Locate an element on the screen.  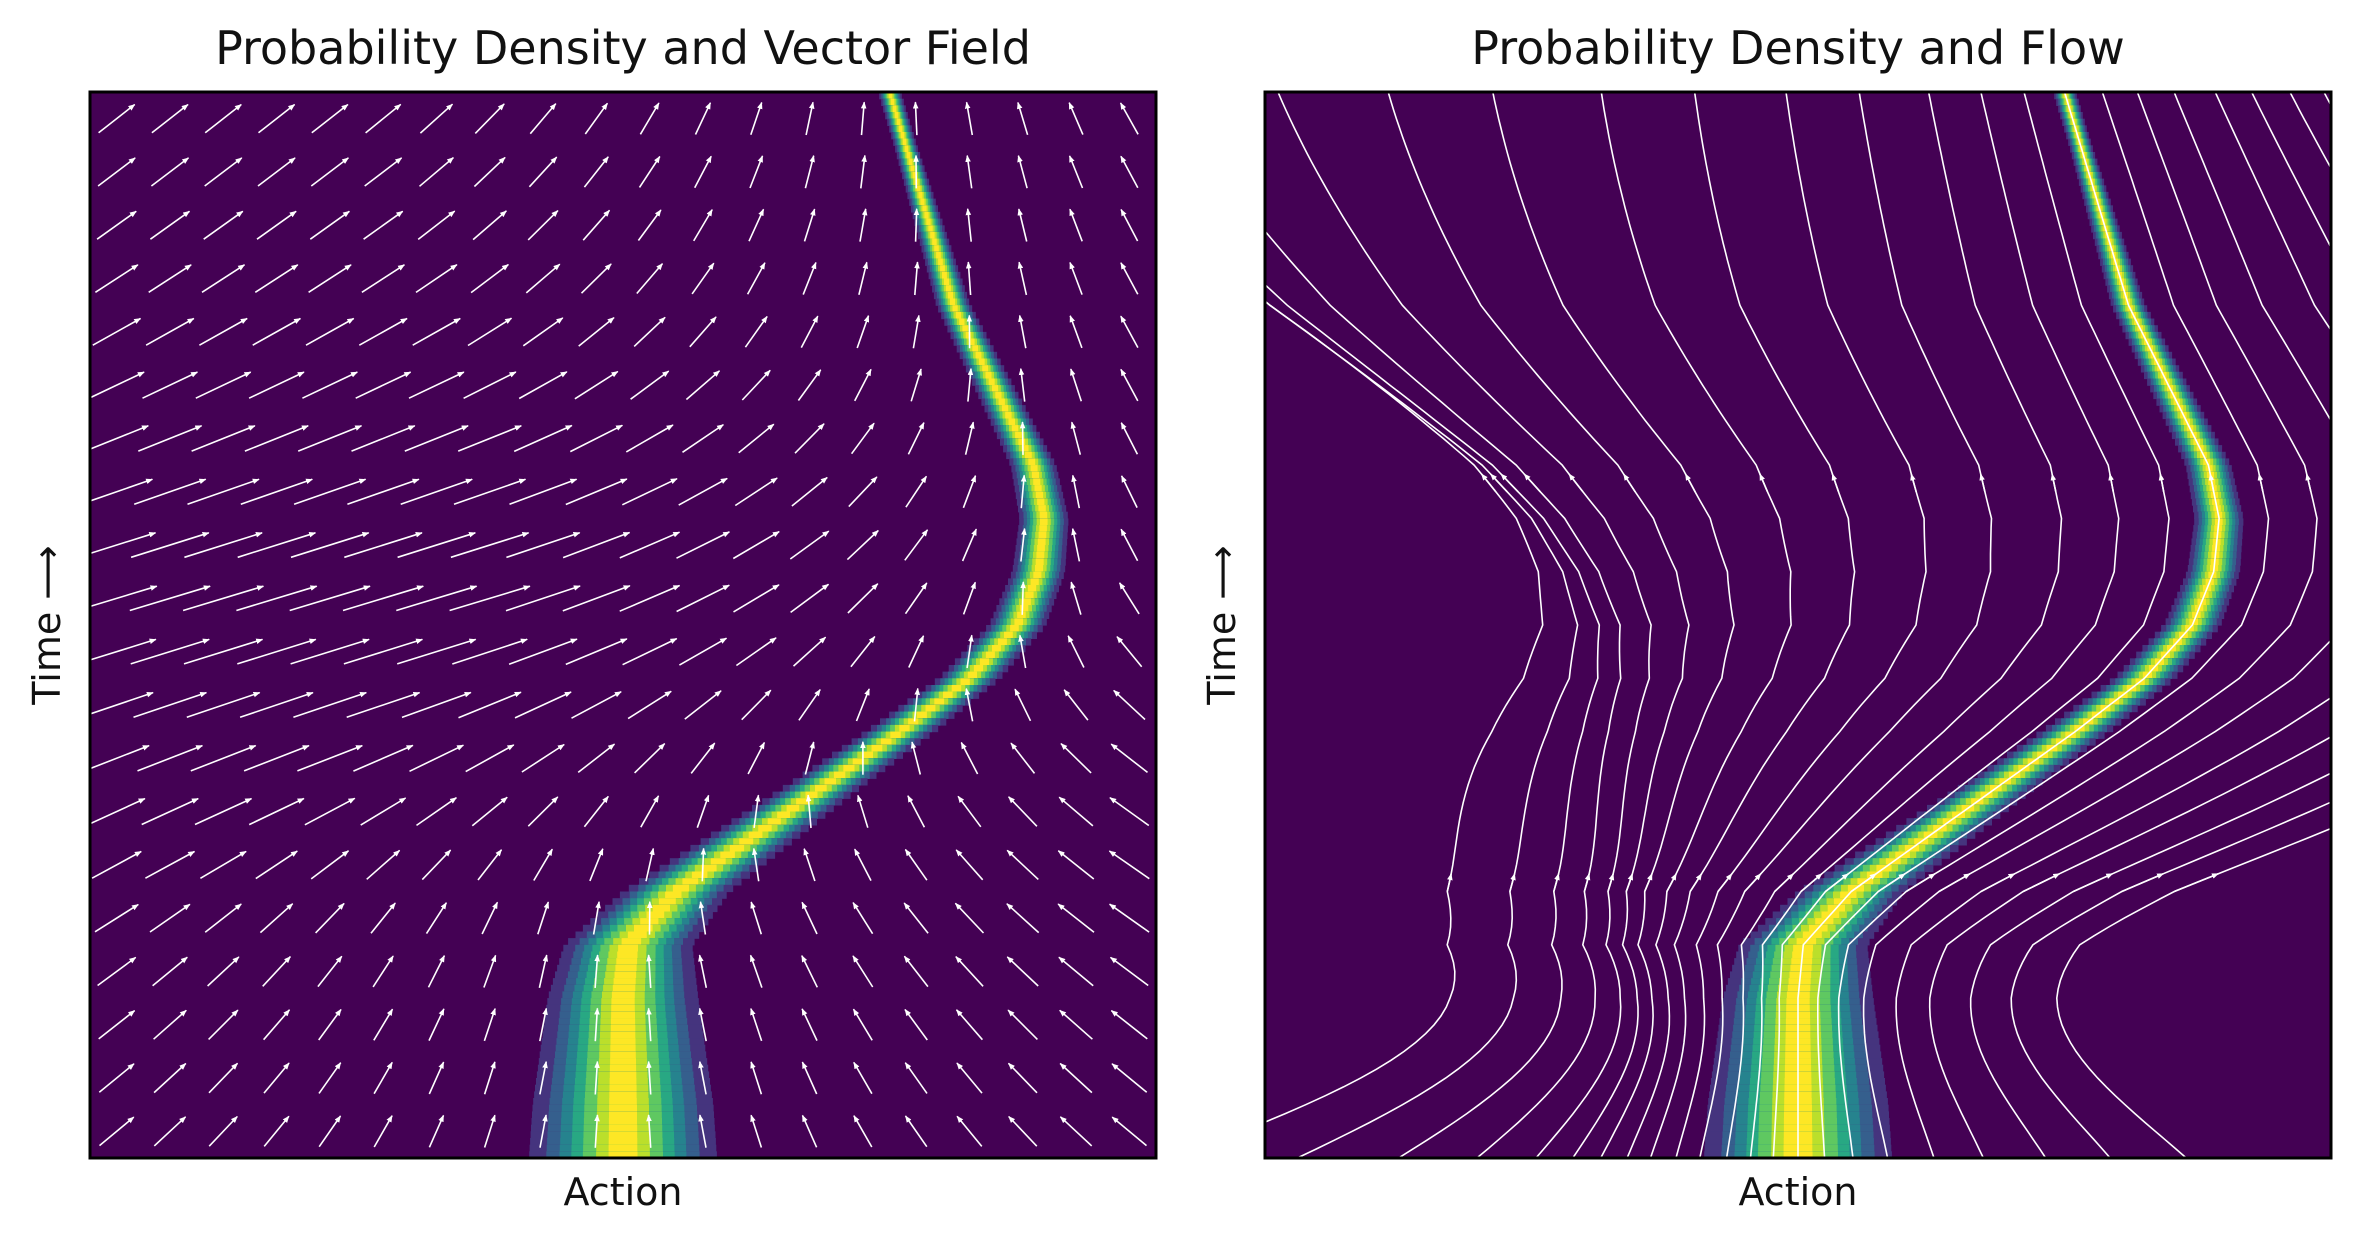
chart-title: Probability Density and Flow is located at coordinates (1797, 48).